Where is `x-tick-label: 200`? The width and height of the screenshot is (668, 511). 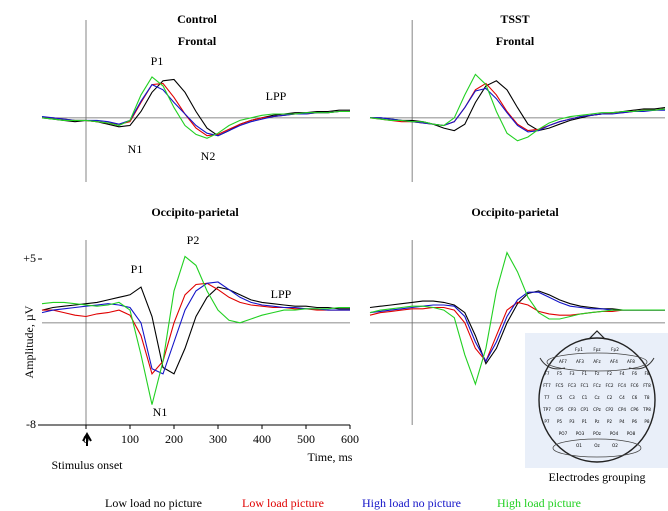
x-tick-label: 200 is located at coordinates (174, 439).